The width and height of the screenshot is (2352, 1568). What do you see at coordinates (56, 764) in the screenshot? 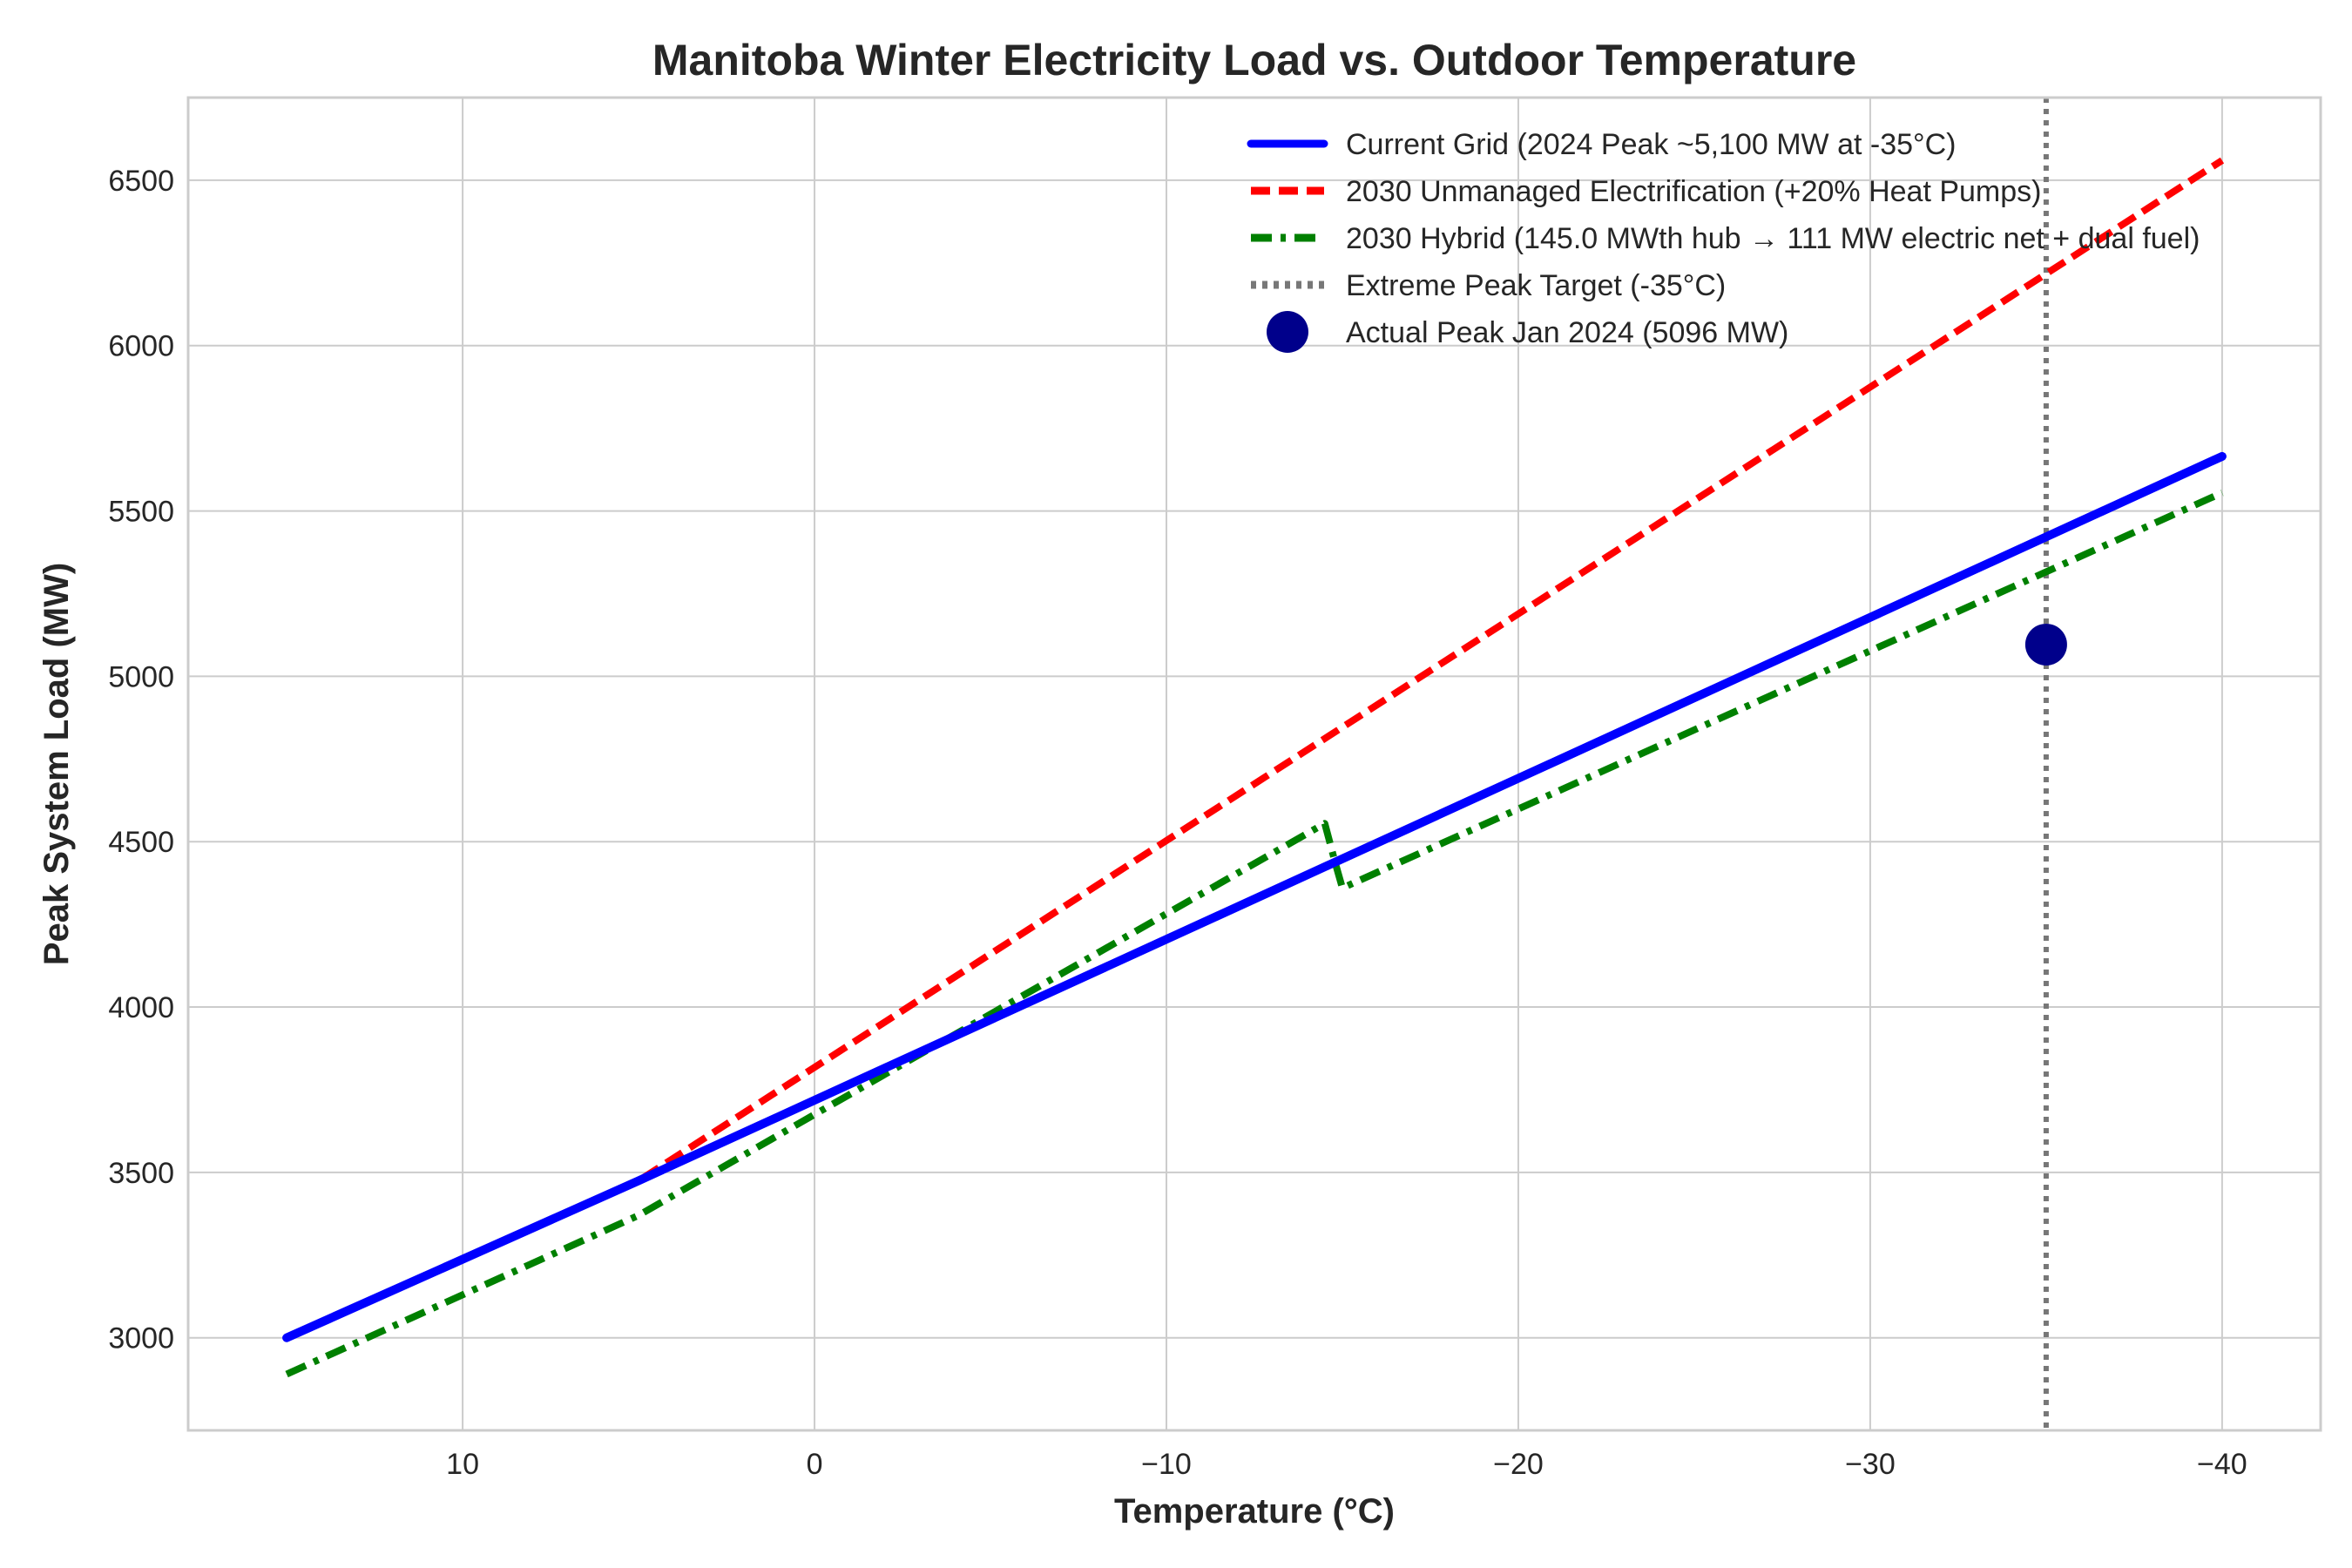
I see `y-axis-title: Peak System Load (MW)` at bounding box center [56, 764].